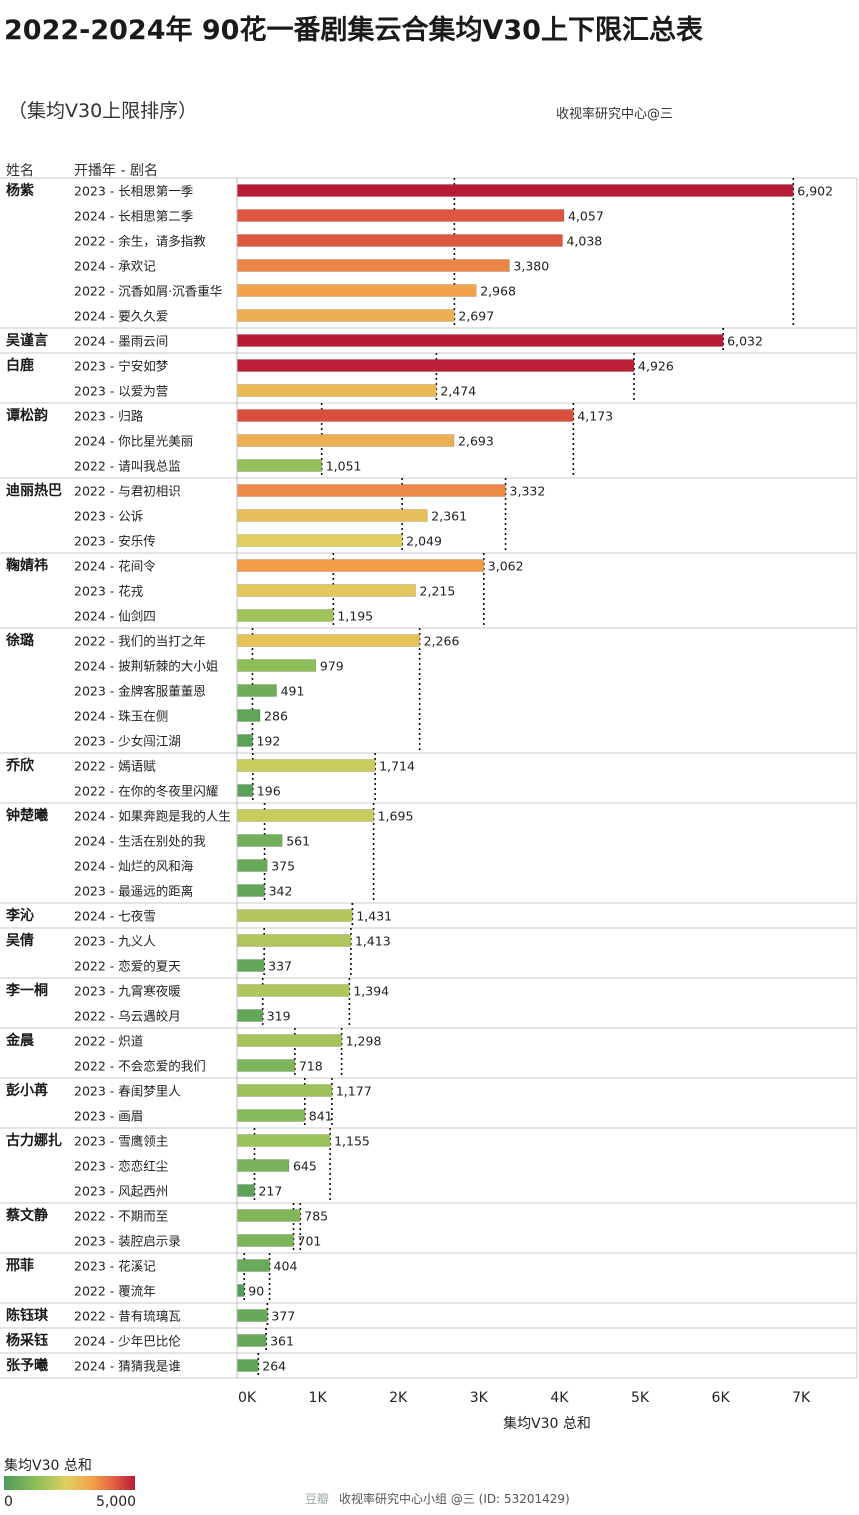 The image size is (859, 1515). What do you see at coordinates (121, 1141) in the screenshot?
I see `drama-label: 2023 - 雪鹰领主` at bounding box center [121, 1141].